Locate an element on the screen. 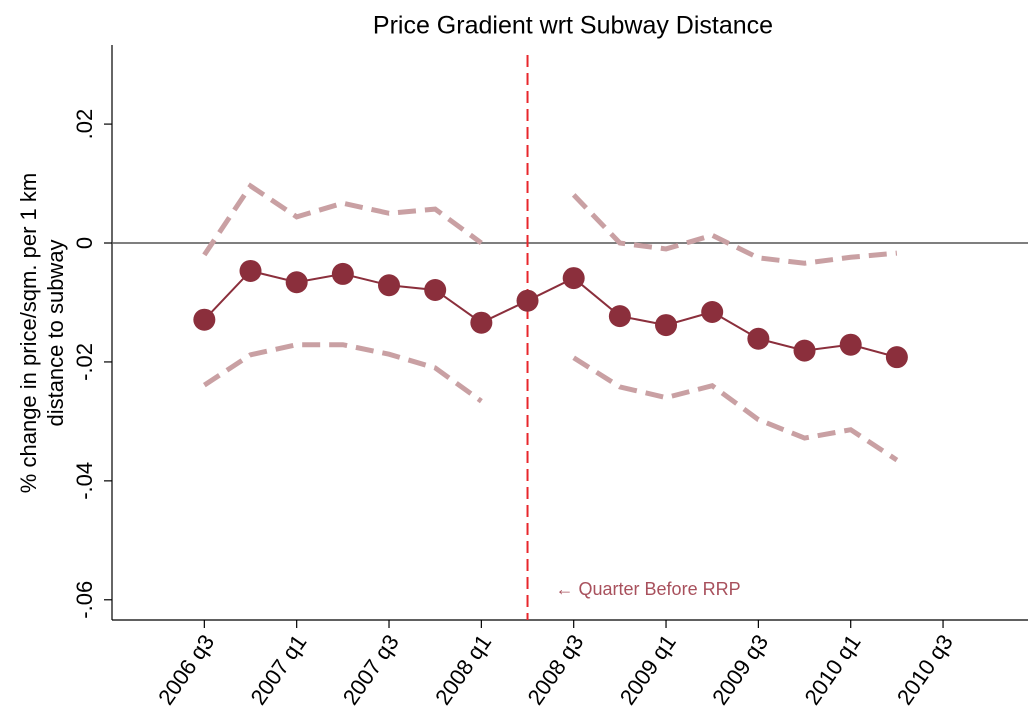  x-tick-label: 2006 q3 is located at coordinates (186, 669).